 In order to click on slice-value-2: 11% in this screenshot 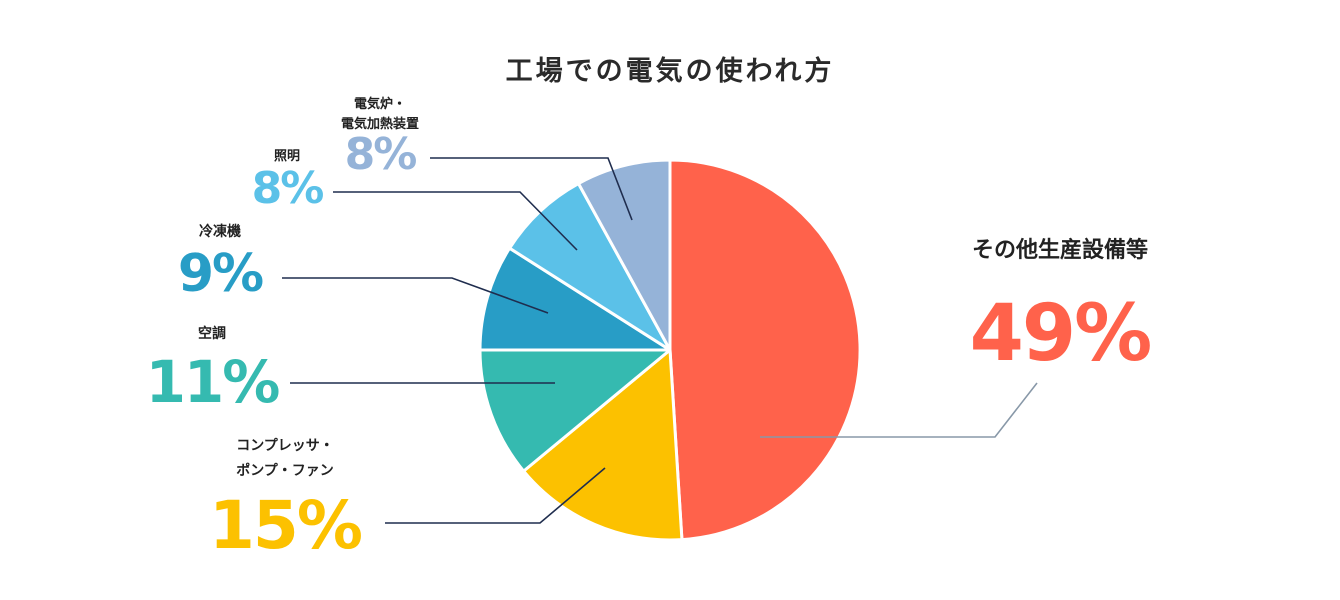, I will do `click(213, 382)`.